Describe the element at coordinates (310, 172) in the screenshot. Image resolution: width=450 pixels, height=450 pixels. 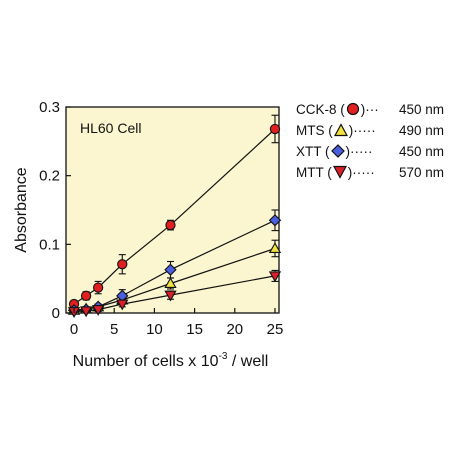
I see `legend-label: MTT` at that location.